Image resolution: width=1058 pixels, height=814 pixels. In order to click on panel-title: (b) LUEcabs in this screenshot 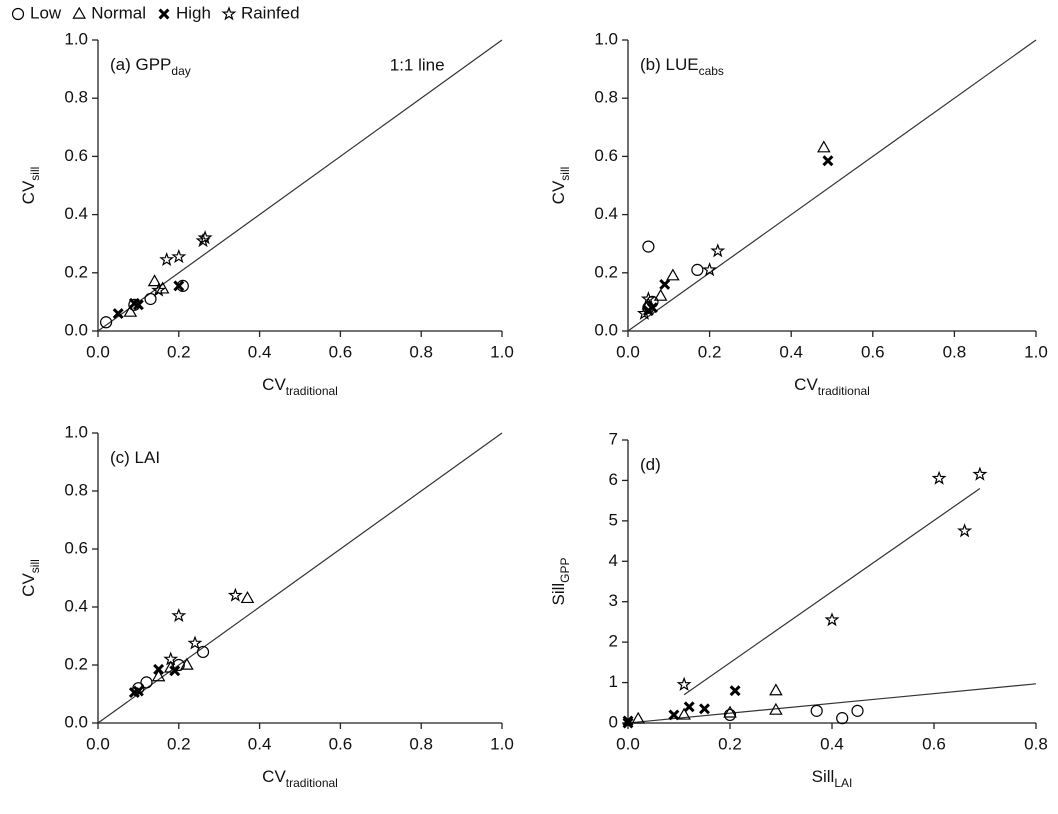, I will do `click(682, 66)`.